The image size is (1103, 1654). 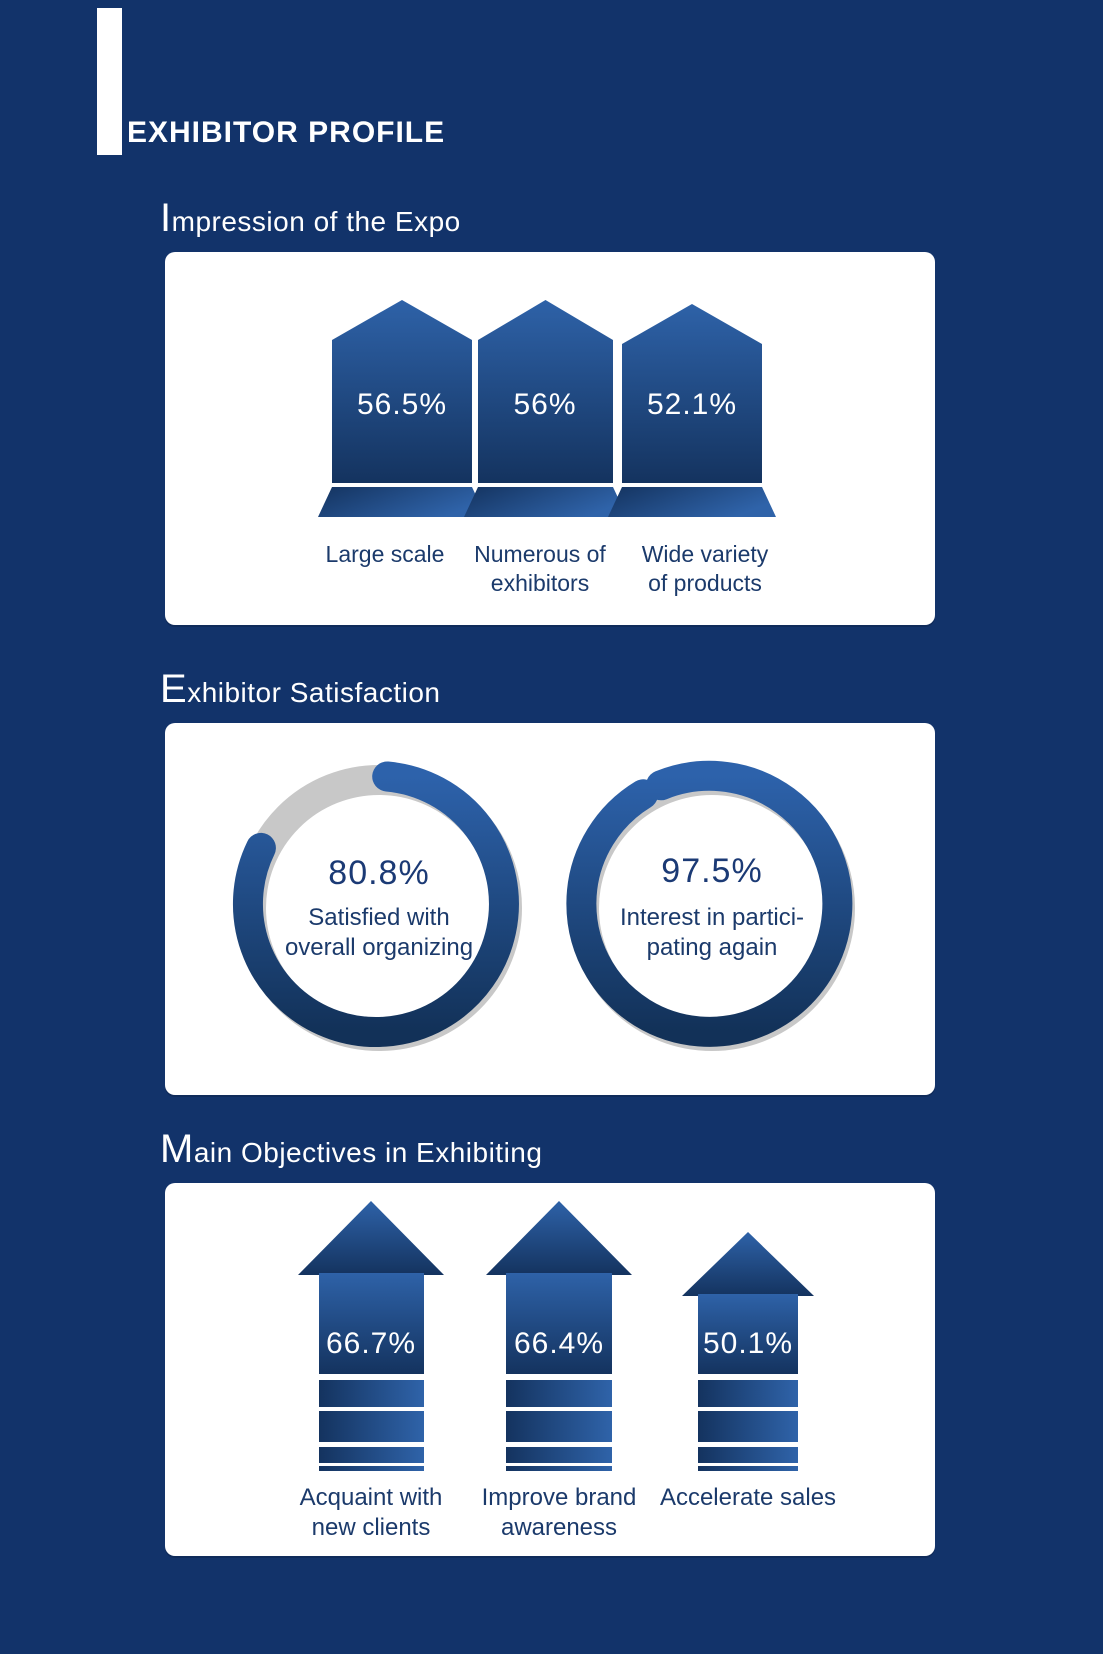 I want to click on arrow-label-line: Acquaint with, so click(x=371, y=1497).